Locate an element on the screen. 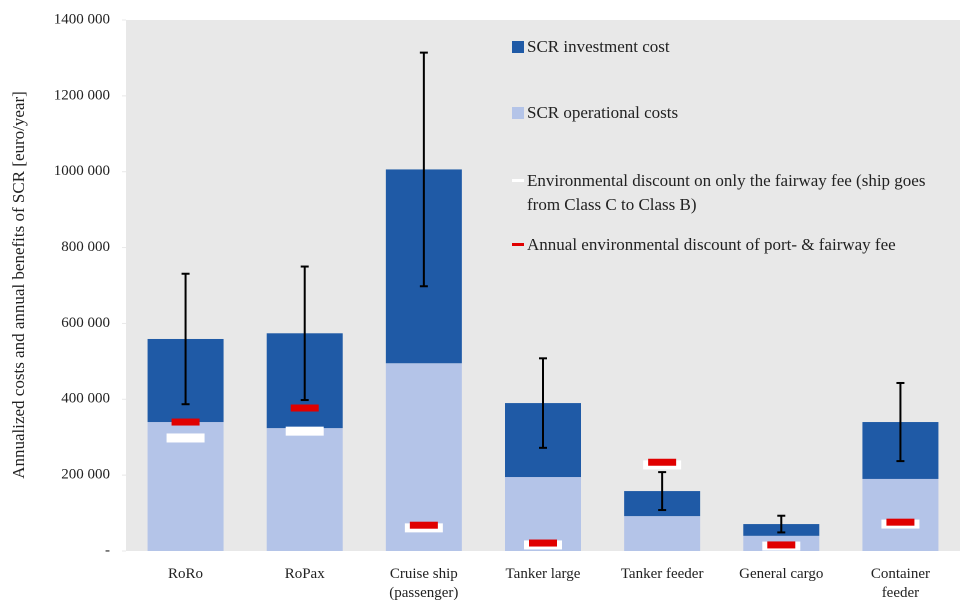 This screenshot has width=960, height=600. y-tick-label: 1000 000 is located at coordinates (82, 171).